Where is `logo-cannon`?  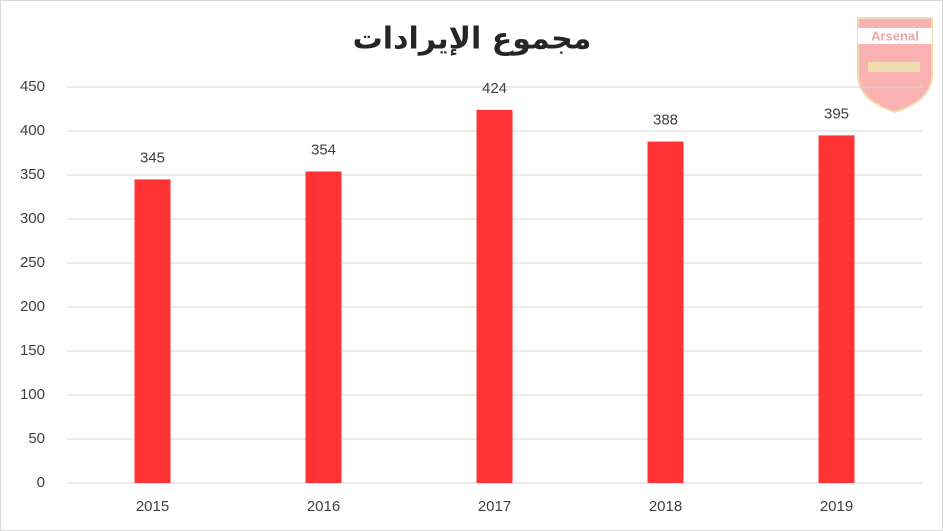
logo-cannon is located at coordinates (894, 67).